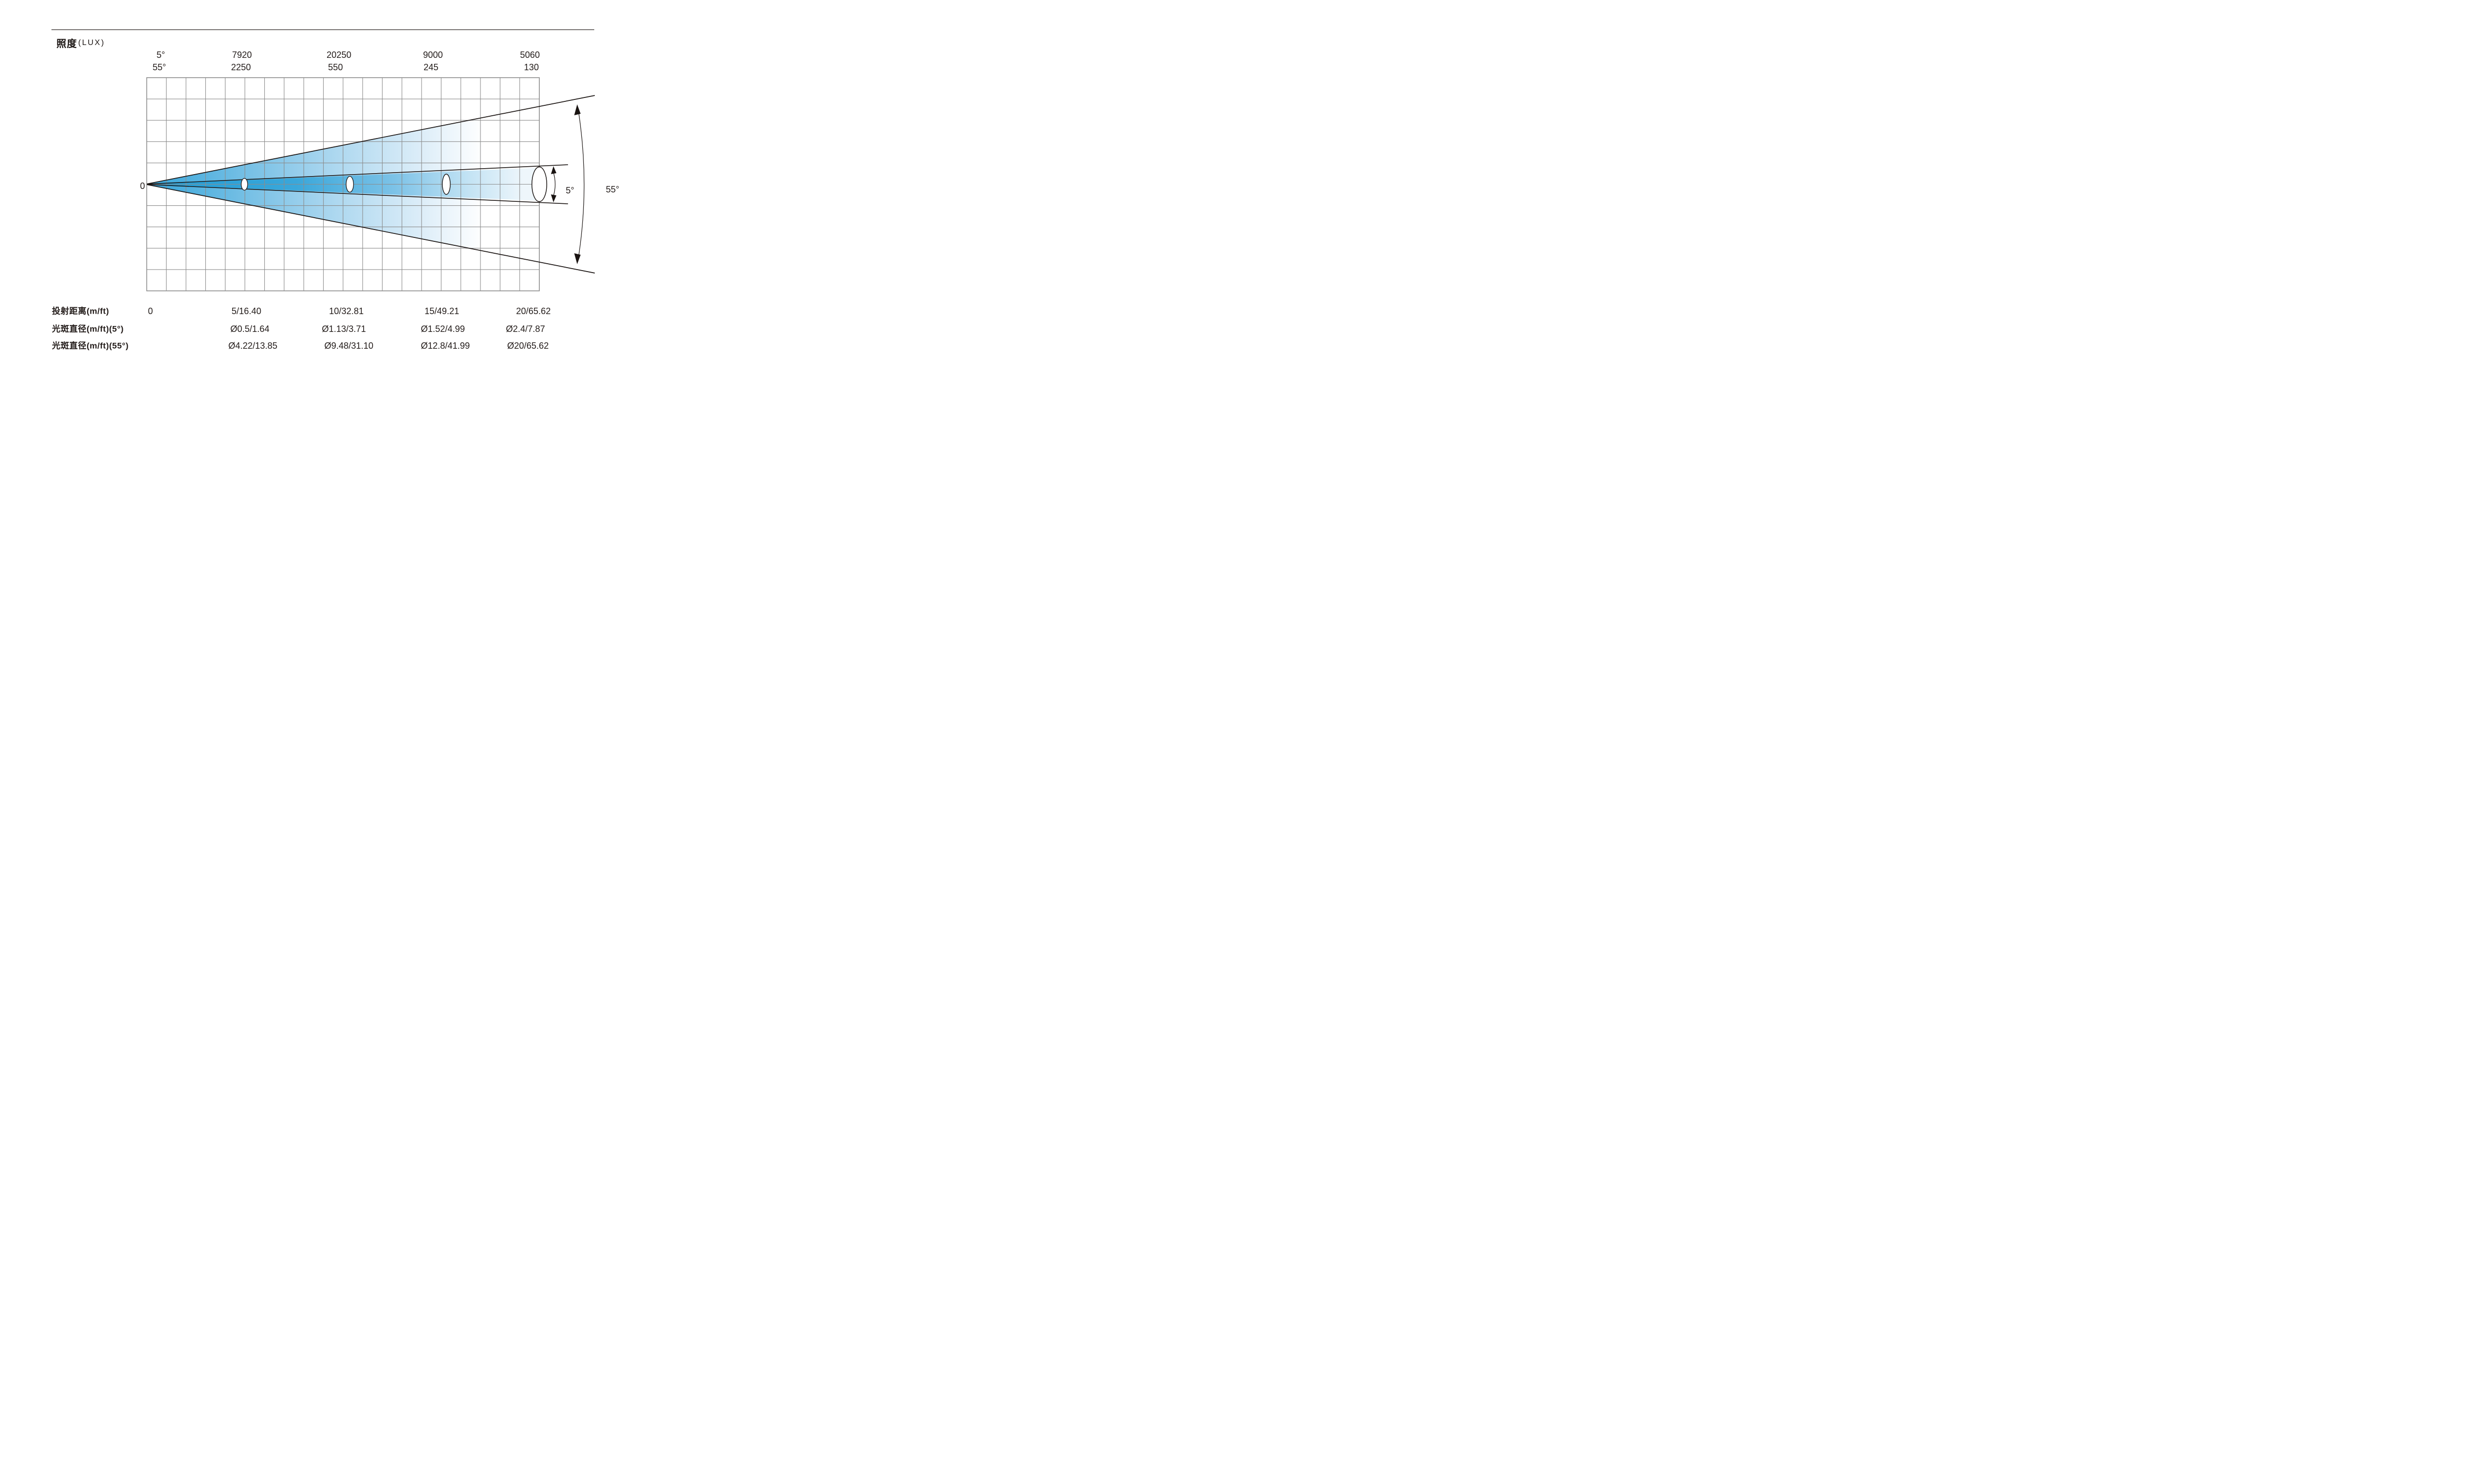 The image size is (2474, 1484). I want to click on lux-5deg-at-5m: 7920, so click(242, 55).